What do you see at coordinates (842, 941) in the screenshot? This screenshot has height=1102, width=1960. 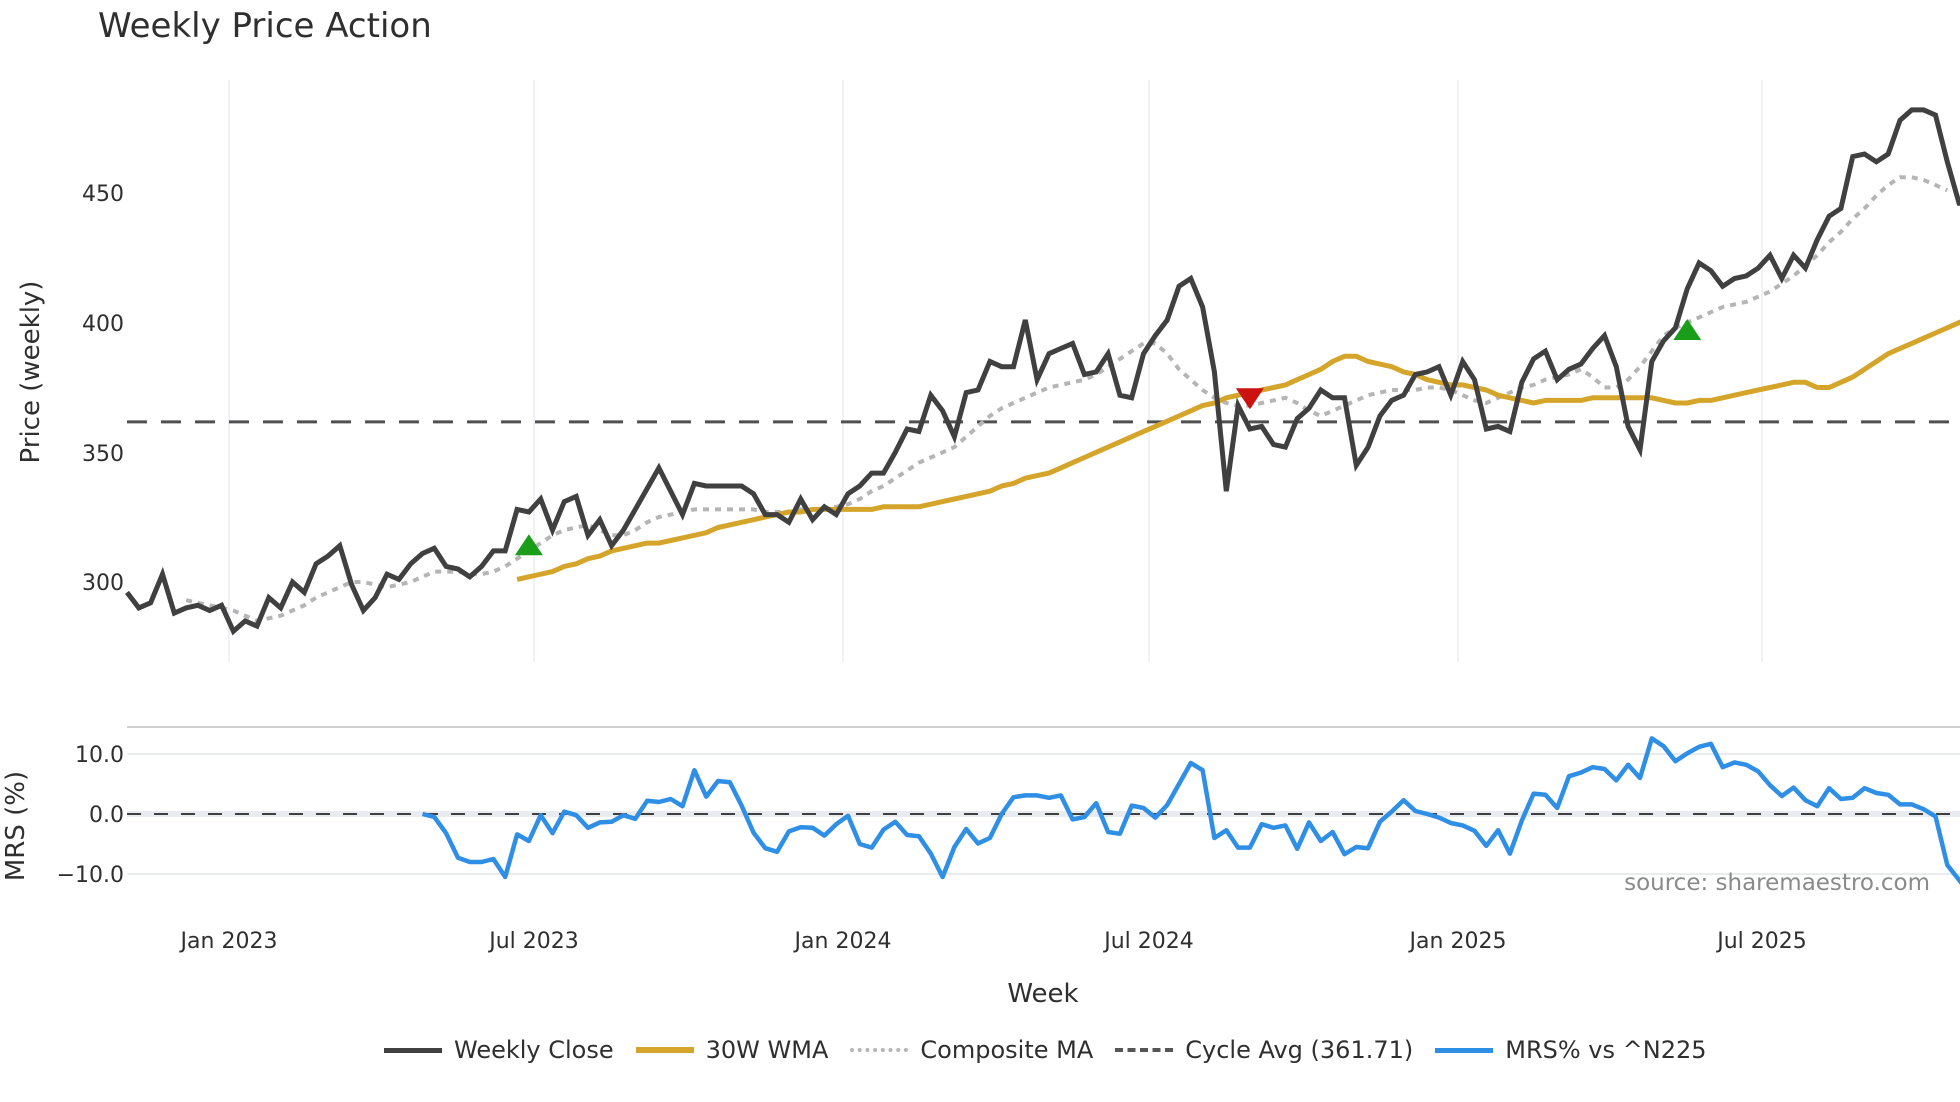 I see `x-tick-jan-2024: Jan 2024` at bounding box center [842, 941].